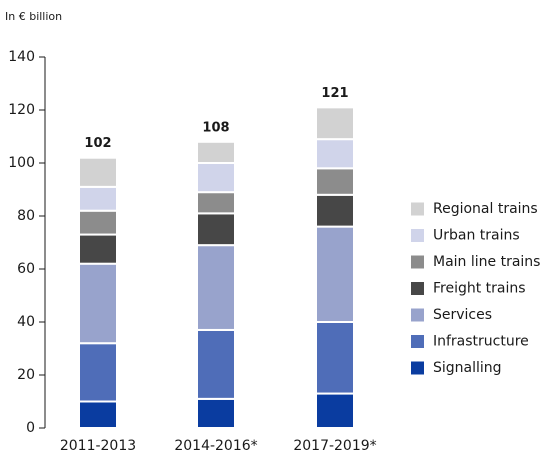  What do you see at coordinates (26, 322) in the screenshot?
I see `y-tick-label: 40` at bounding box center [26, 322].